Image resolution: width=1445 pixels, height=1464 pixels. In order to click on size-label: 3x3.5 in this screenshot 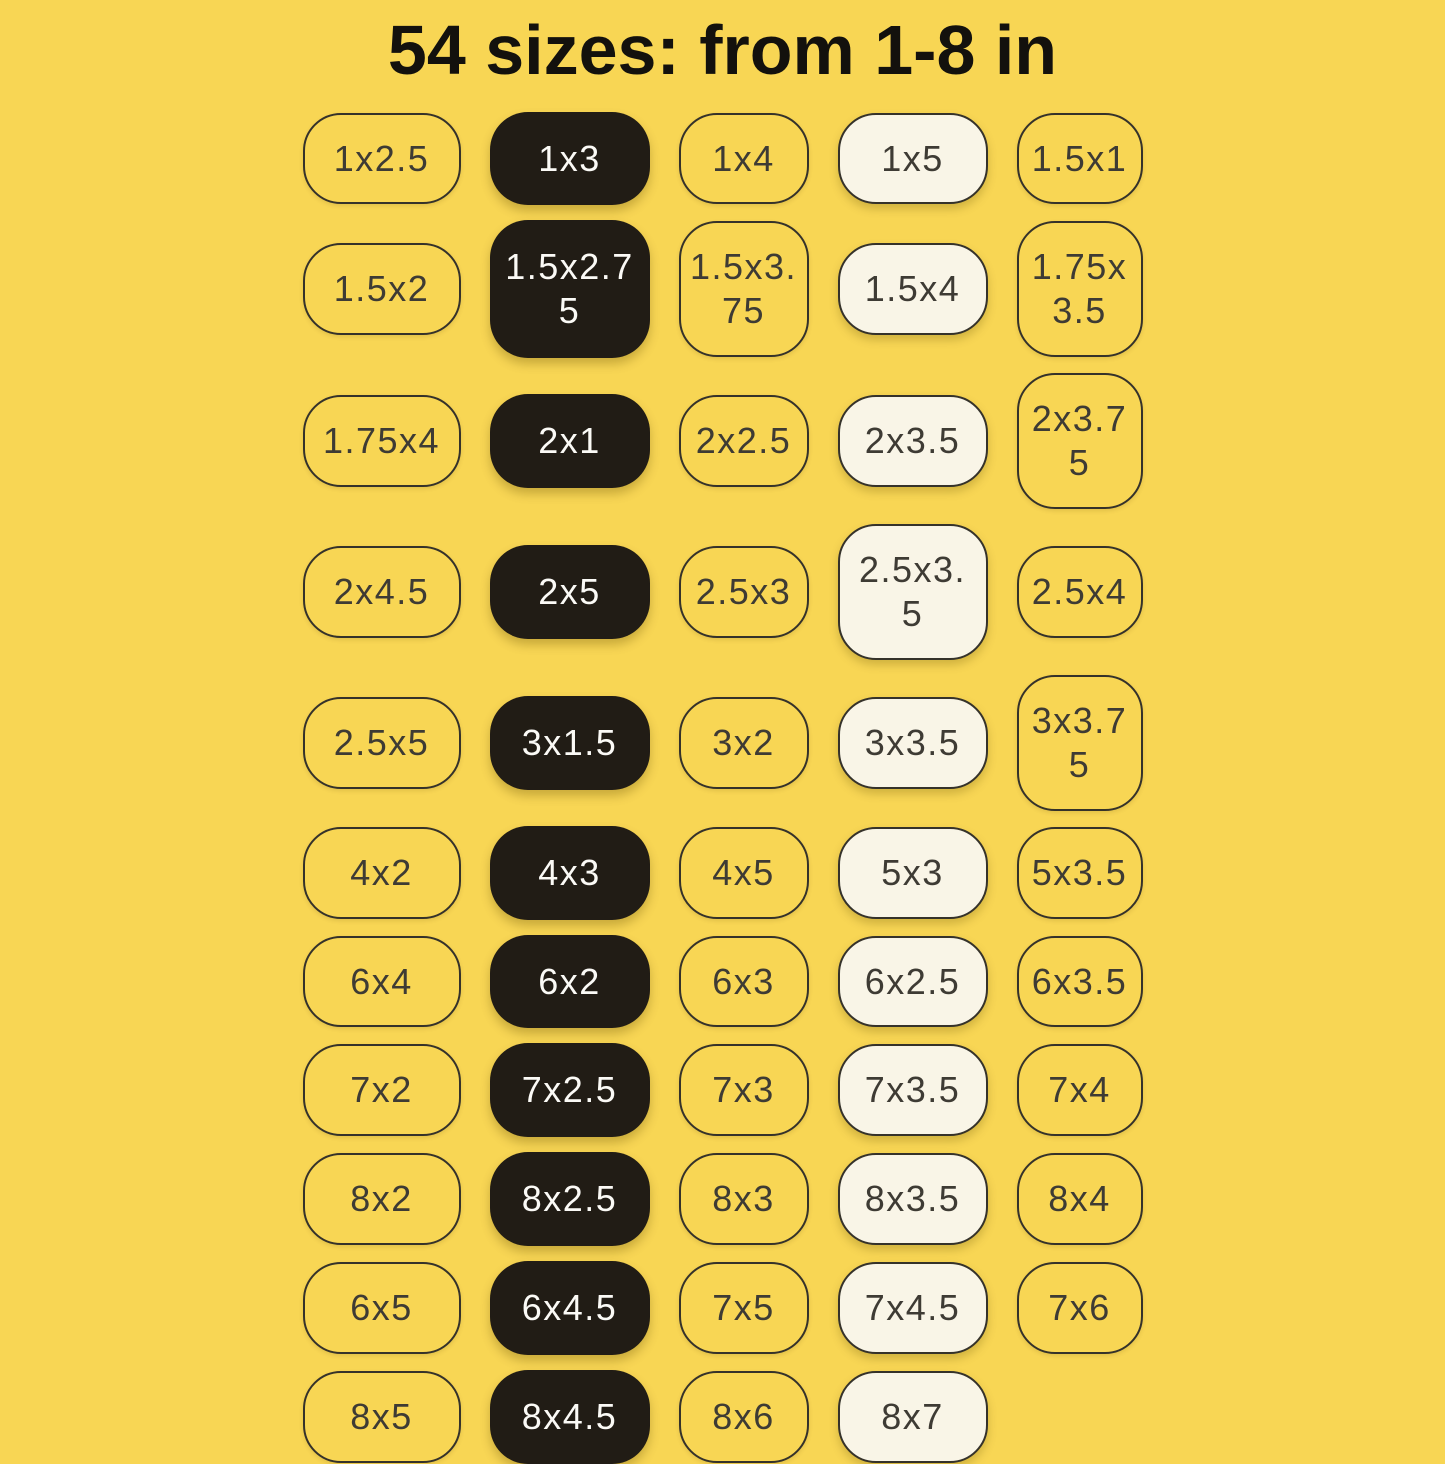, I will do `click(913, 743)`.